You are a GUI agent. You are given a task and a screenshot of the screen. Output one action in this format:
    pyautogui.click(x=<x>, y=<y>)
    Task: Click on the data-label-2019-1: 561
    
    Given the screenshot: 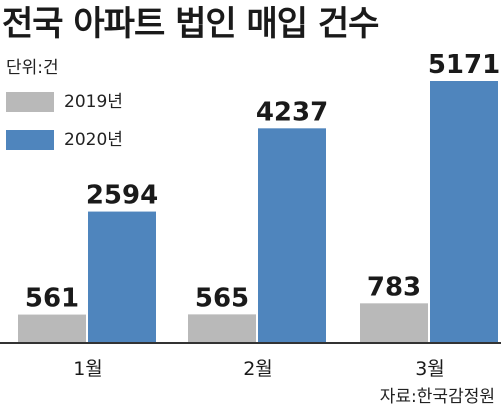 What is the action you would take?
    pyautogui.click(x=52, y=299)
    